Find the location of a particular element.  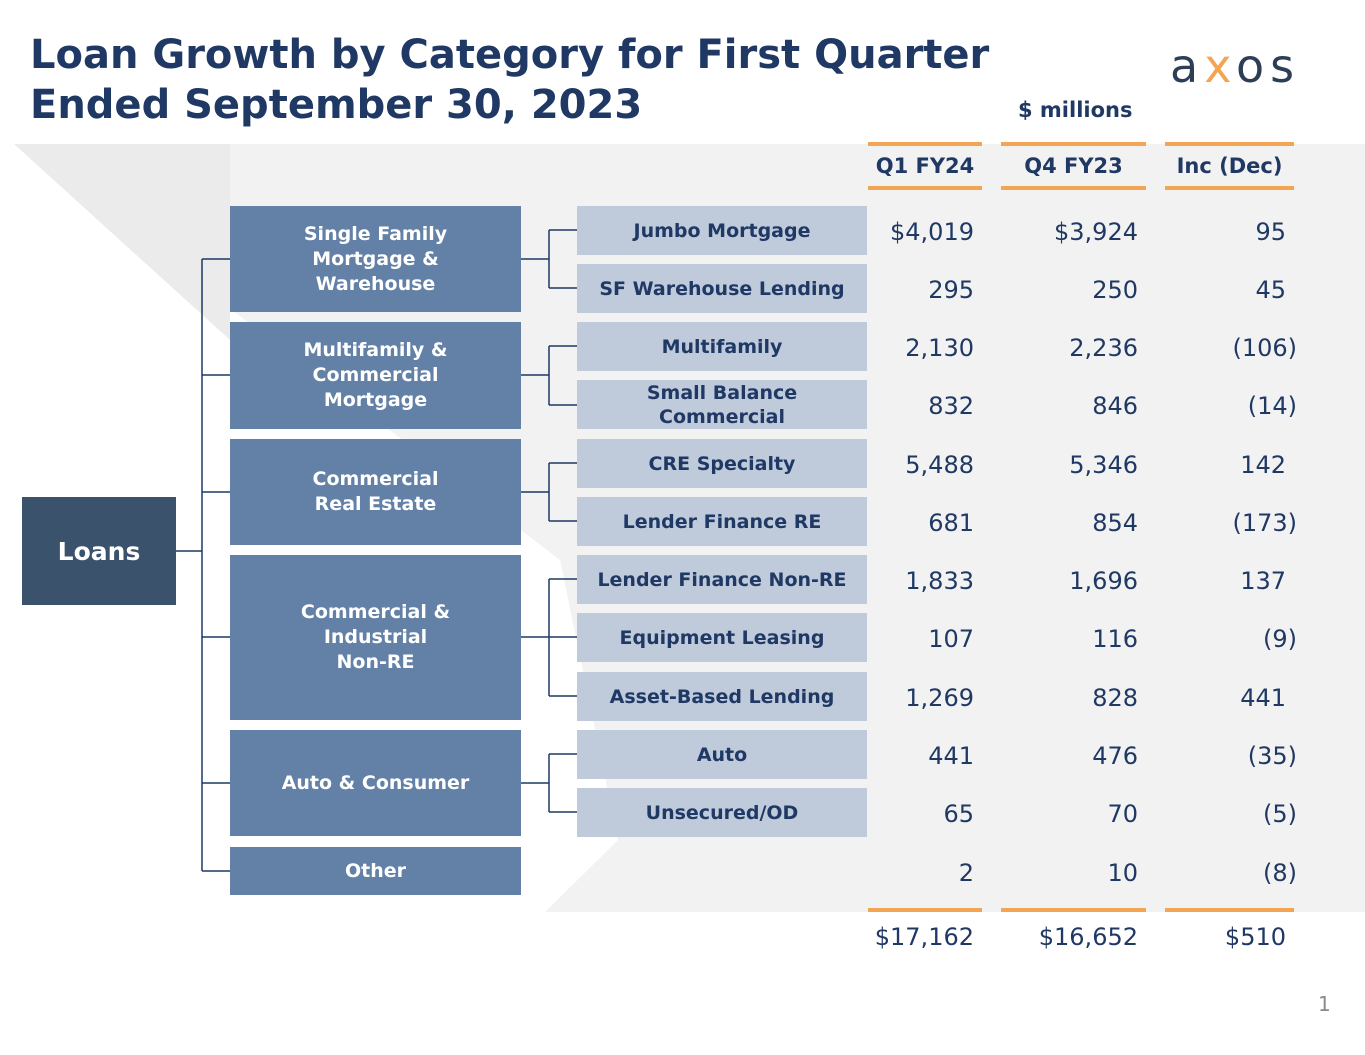

value-inc: (35) is located at coordinates (1272, 756).